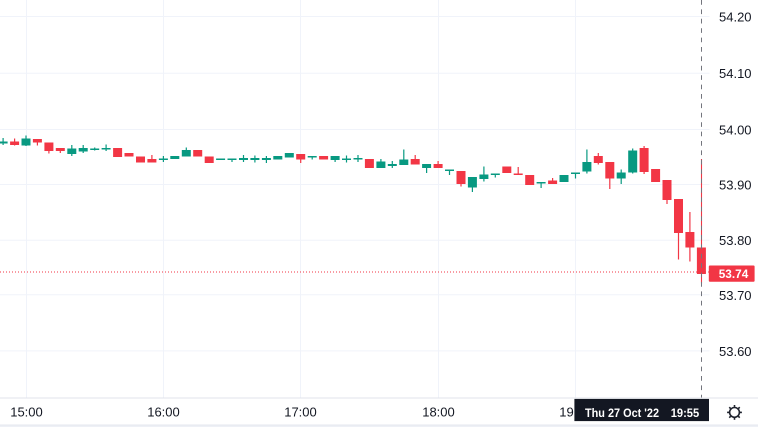 Image resolution: width=758 pixels, height=427 pixels. Describe the element at coordinates (735, 351) in the screenshot. I see `svg-text: 53.60` at that location.